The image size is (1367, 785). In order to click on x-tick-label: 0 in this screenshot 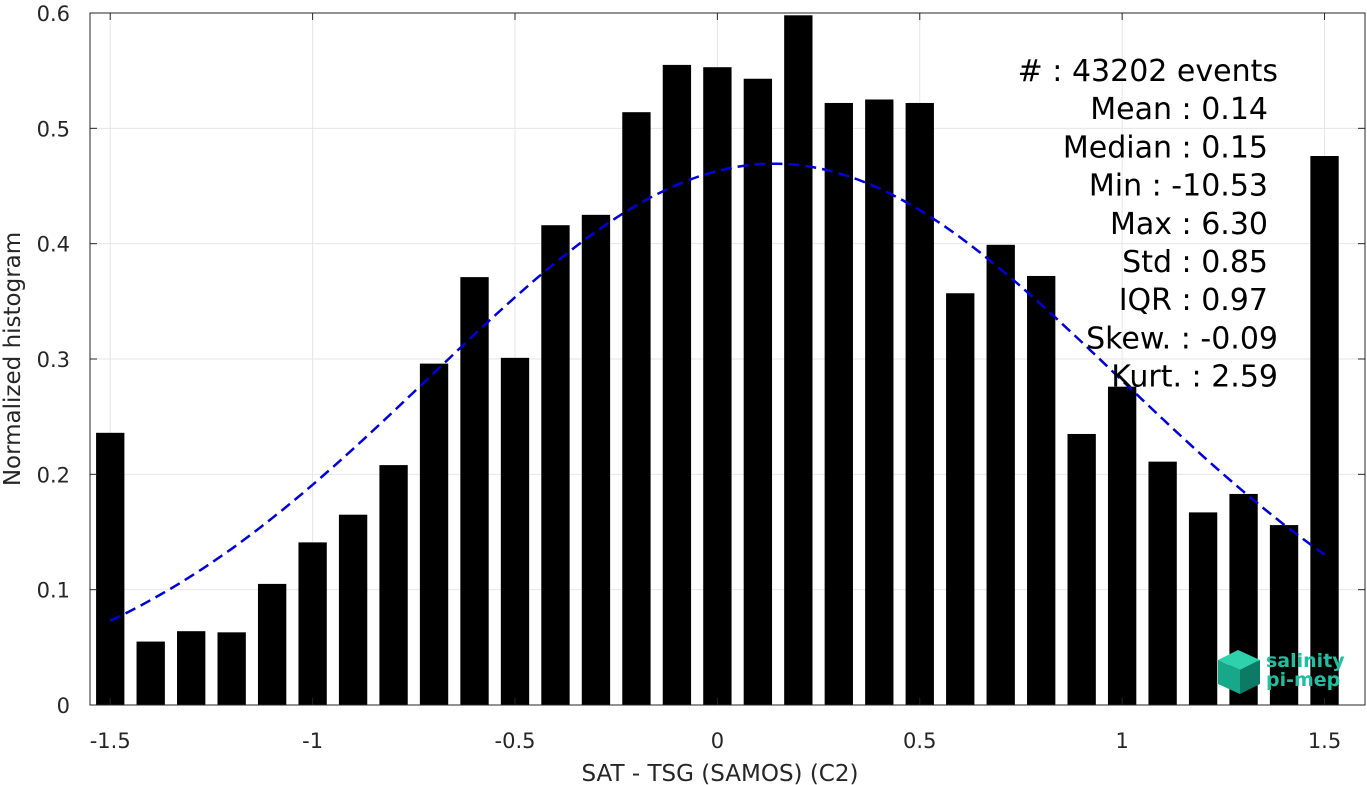, I will do `click(717, 741)`.